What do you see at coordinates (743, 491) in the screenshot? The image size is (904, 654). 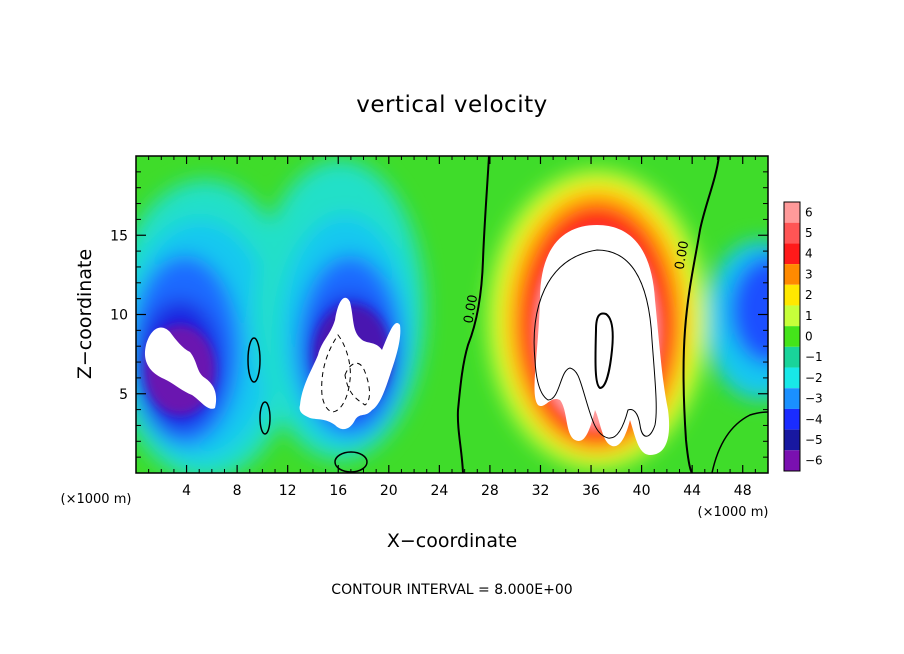 I see `x-tick-label-11: 48` at bounding box center [743, 491].